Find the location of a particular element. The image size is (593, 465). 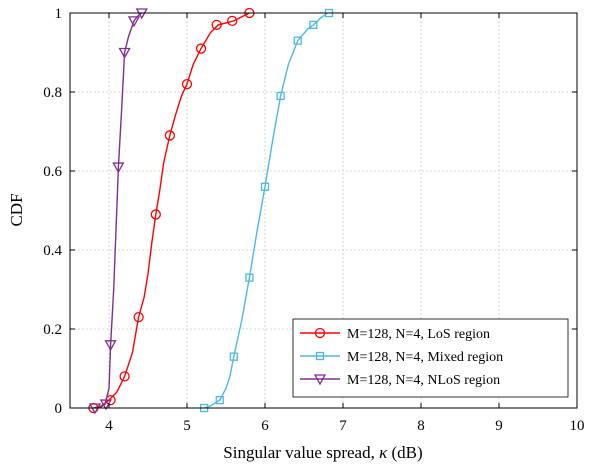

legend-entry: M=128, N=4, LoS region is located at coordinates (395, 334).